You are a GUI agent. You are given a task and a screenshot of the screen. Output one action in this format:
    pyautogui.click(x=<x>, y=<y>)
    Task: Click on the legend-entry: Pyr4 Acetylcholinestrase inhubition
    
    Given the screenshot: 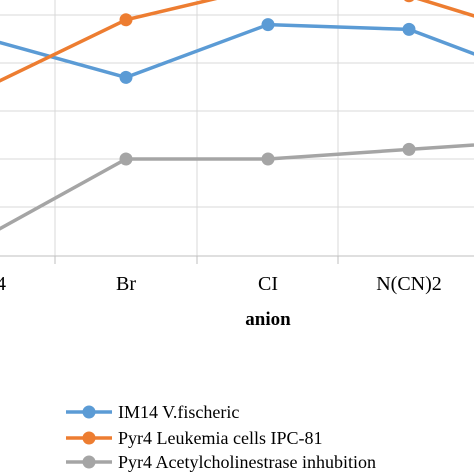 What is the action you would take?
    pyautogui.click(x=221, y=462)
    